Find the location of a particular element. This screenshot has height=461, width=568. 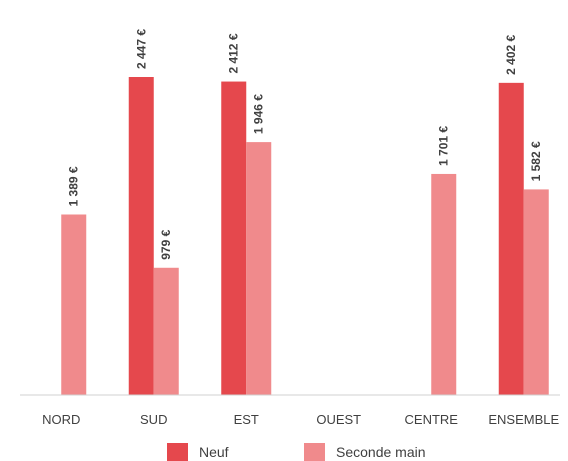

data-label-neuf-est: 2 412 € is located at coordinates (234, 53).